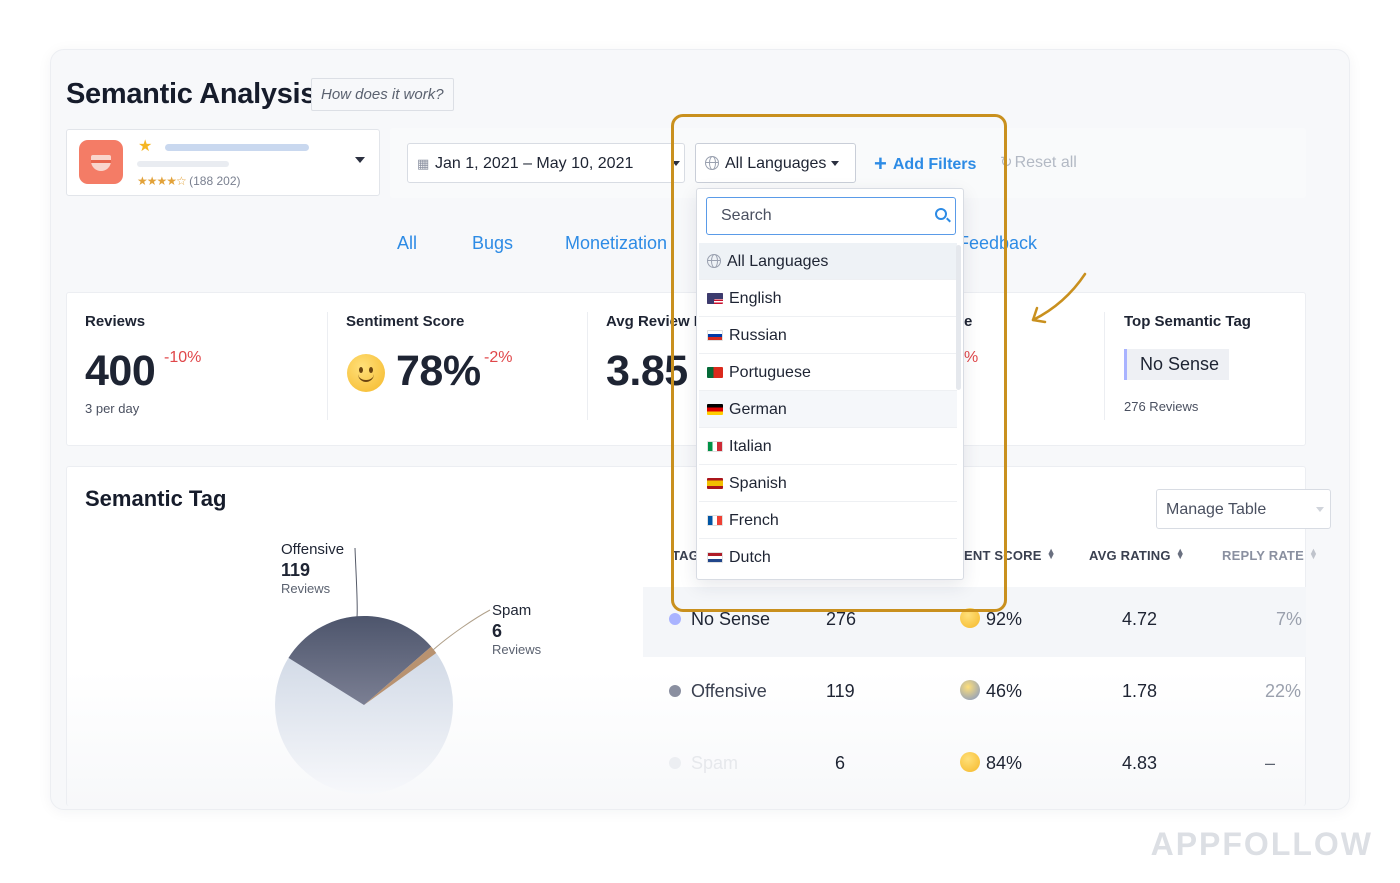 The width and height of the screenshot is (1400, 883). Describe the element at coordinates (407, 243) in the screenshot. I see `tab-all: All` at that location.